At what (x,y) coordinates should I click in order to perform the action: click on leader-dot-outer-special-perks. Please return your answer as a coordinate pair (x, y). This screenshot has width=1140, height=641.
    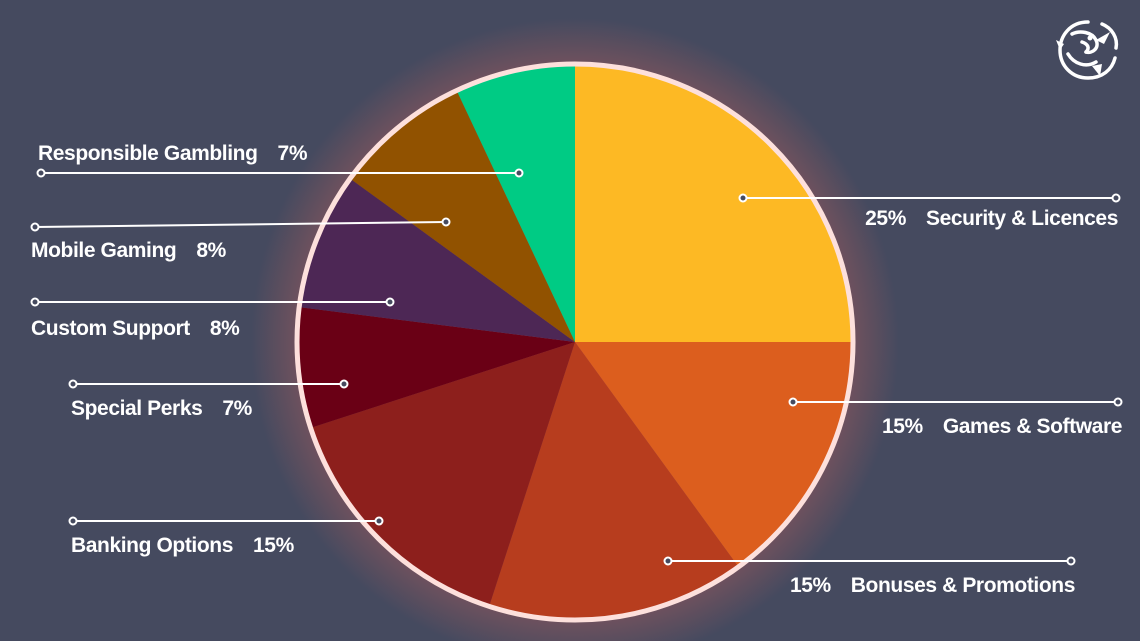
    Looking at the image, I should click on (73, 384).